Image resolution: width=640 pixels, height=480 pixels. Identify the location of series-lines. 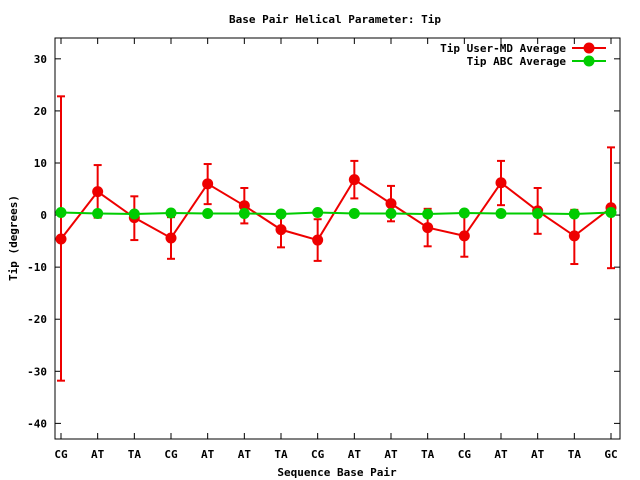
(336, 210).